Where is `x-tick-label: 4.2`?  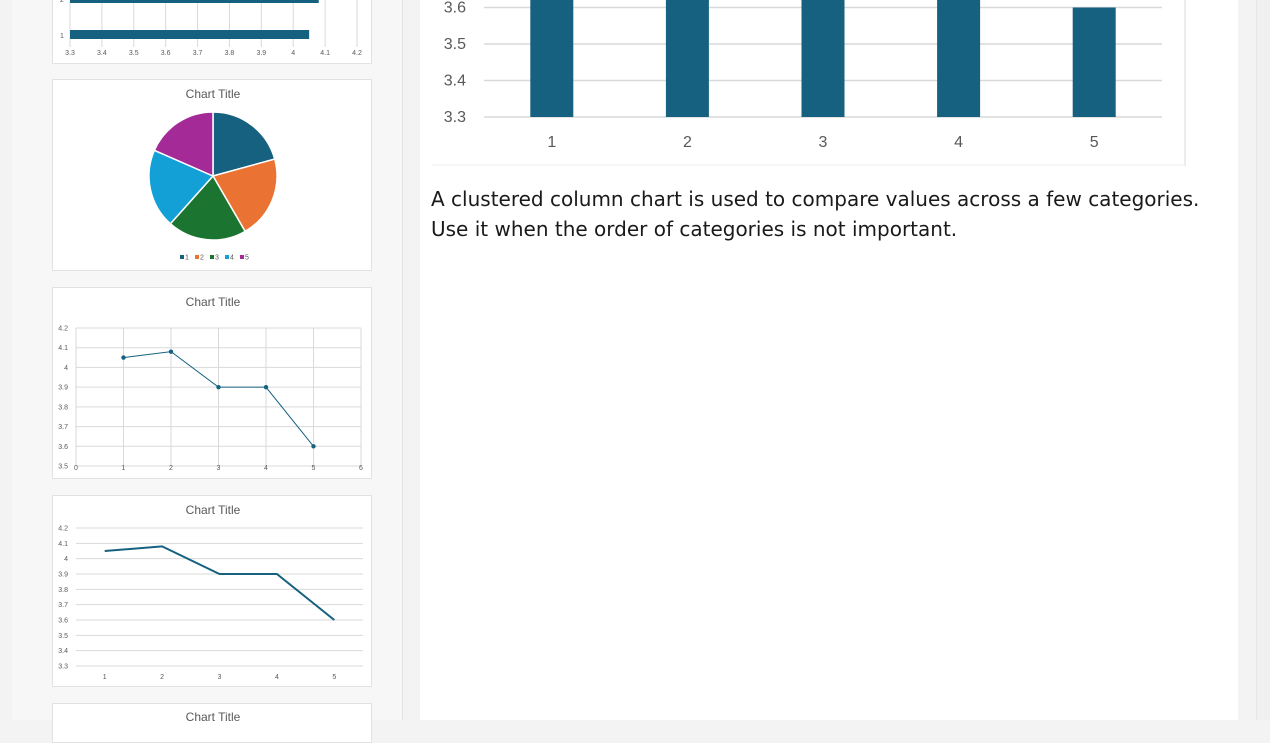
x-tick-label: 4.2 is located at coordinates (357, 53).